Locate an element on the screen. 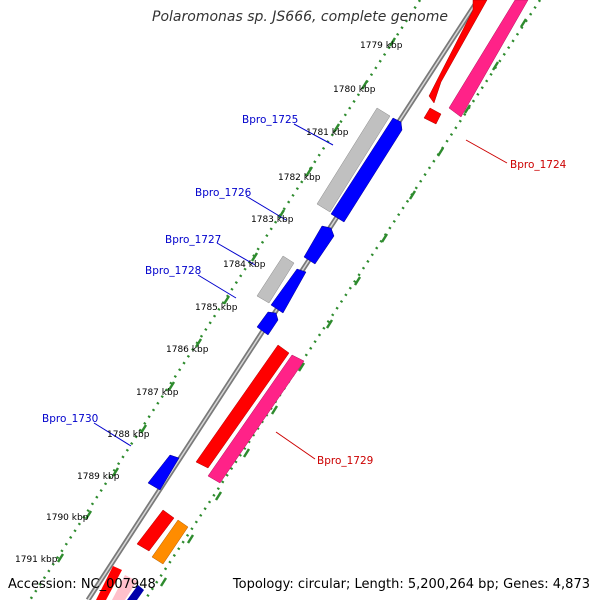 This screenshot has height=600, width=600. kbp-label: 1780 kbp is located at coordinates (354, 90).